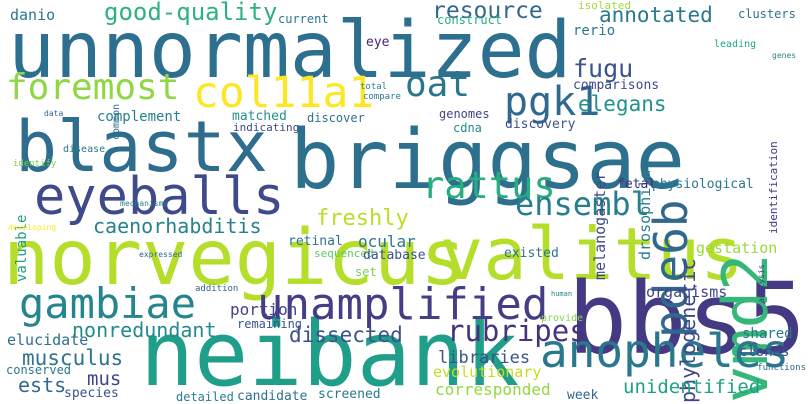 Image resolution: width=808 pixels, height=404 pixels. Describe the element at coordinates (104, 379) in the screenshot. I see `word-mus: mus` at that location.